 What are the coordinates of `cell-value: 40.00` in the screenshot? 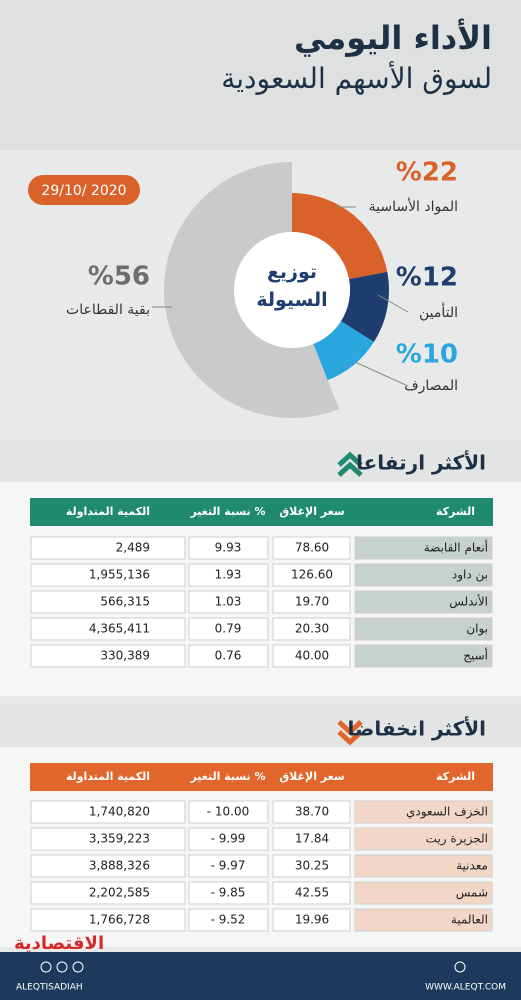 It's located at (312, 656).